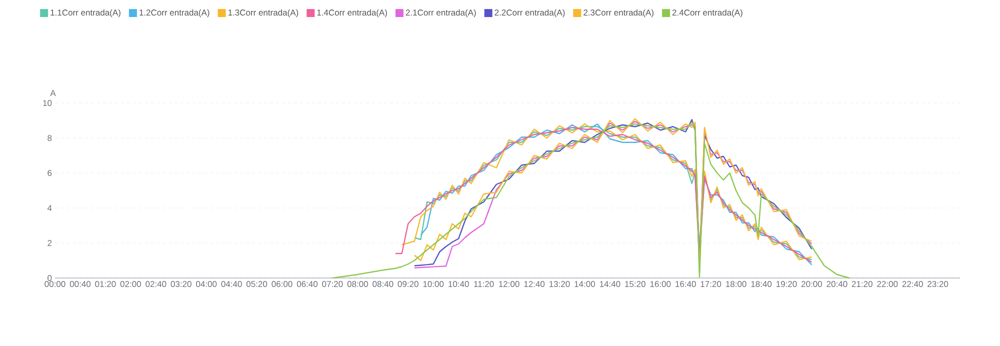  Describe the element at coordinates (610, 284) in the screenshot. I see `x-tick-label: 14:40` at that location.